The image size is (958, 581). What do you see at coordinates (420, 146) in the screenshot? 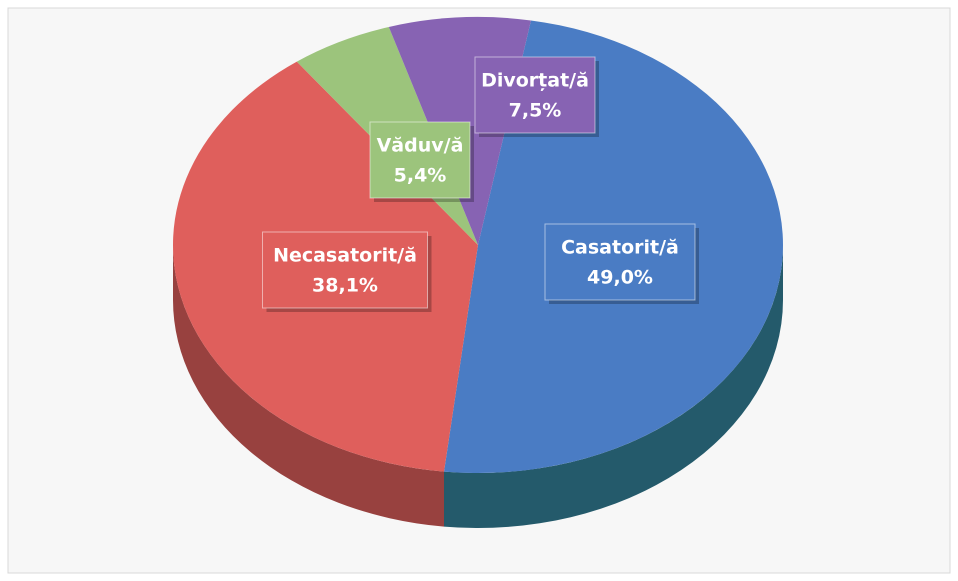
I see `label-name: Văduv/ă` at bounding box center [420, 146].